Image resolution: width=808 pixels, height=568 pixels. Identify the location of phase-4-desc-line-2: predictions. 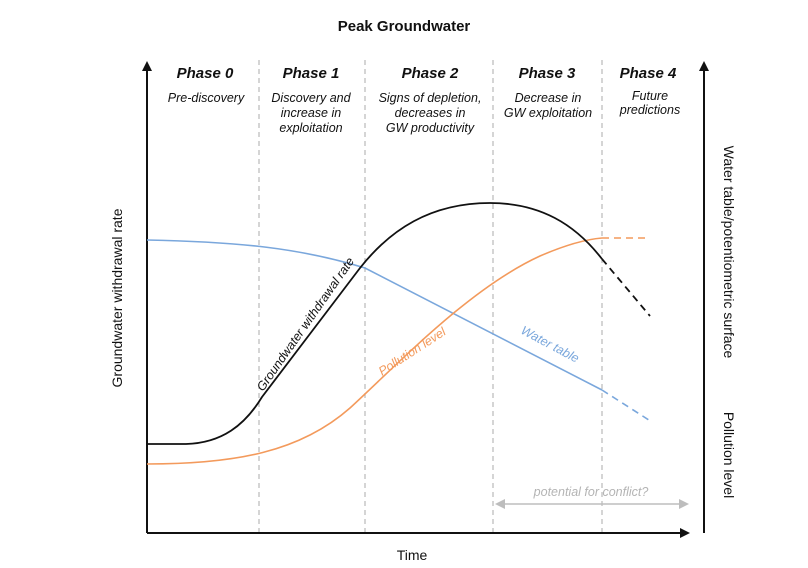
(649, 110).